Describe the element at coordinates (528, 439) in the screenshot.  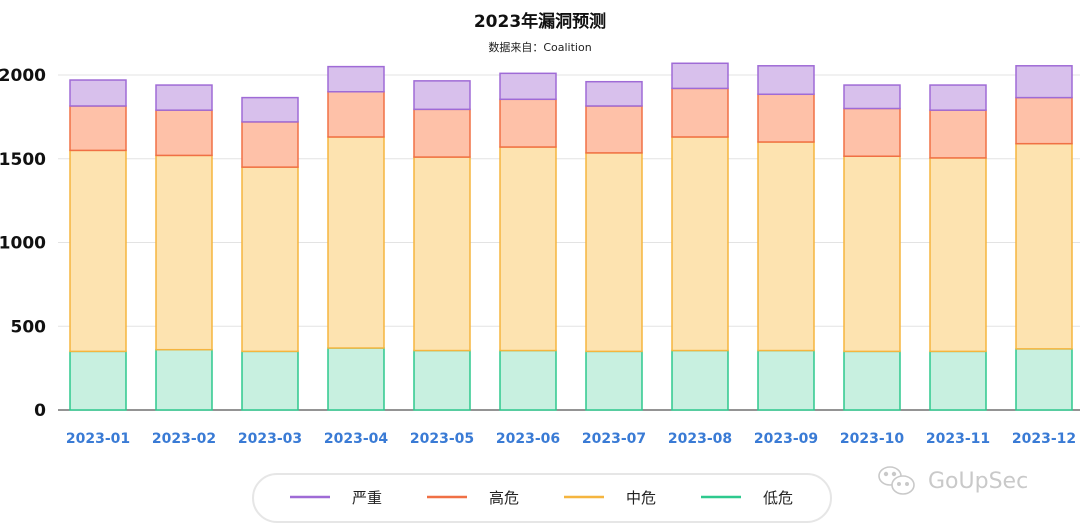
I see `x-tick-label: 2023-06` at that location.